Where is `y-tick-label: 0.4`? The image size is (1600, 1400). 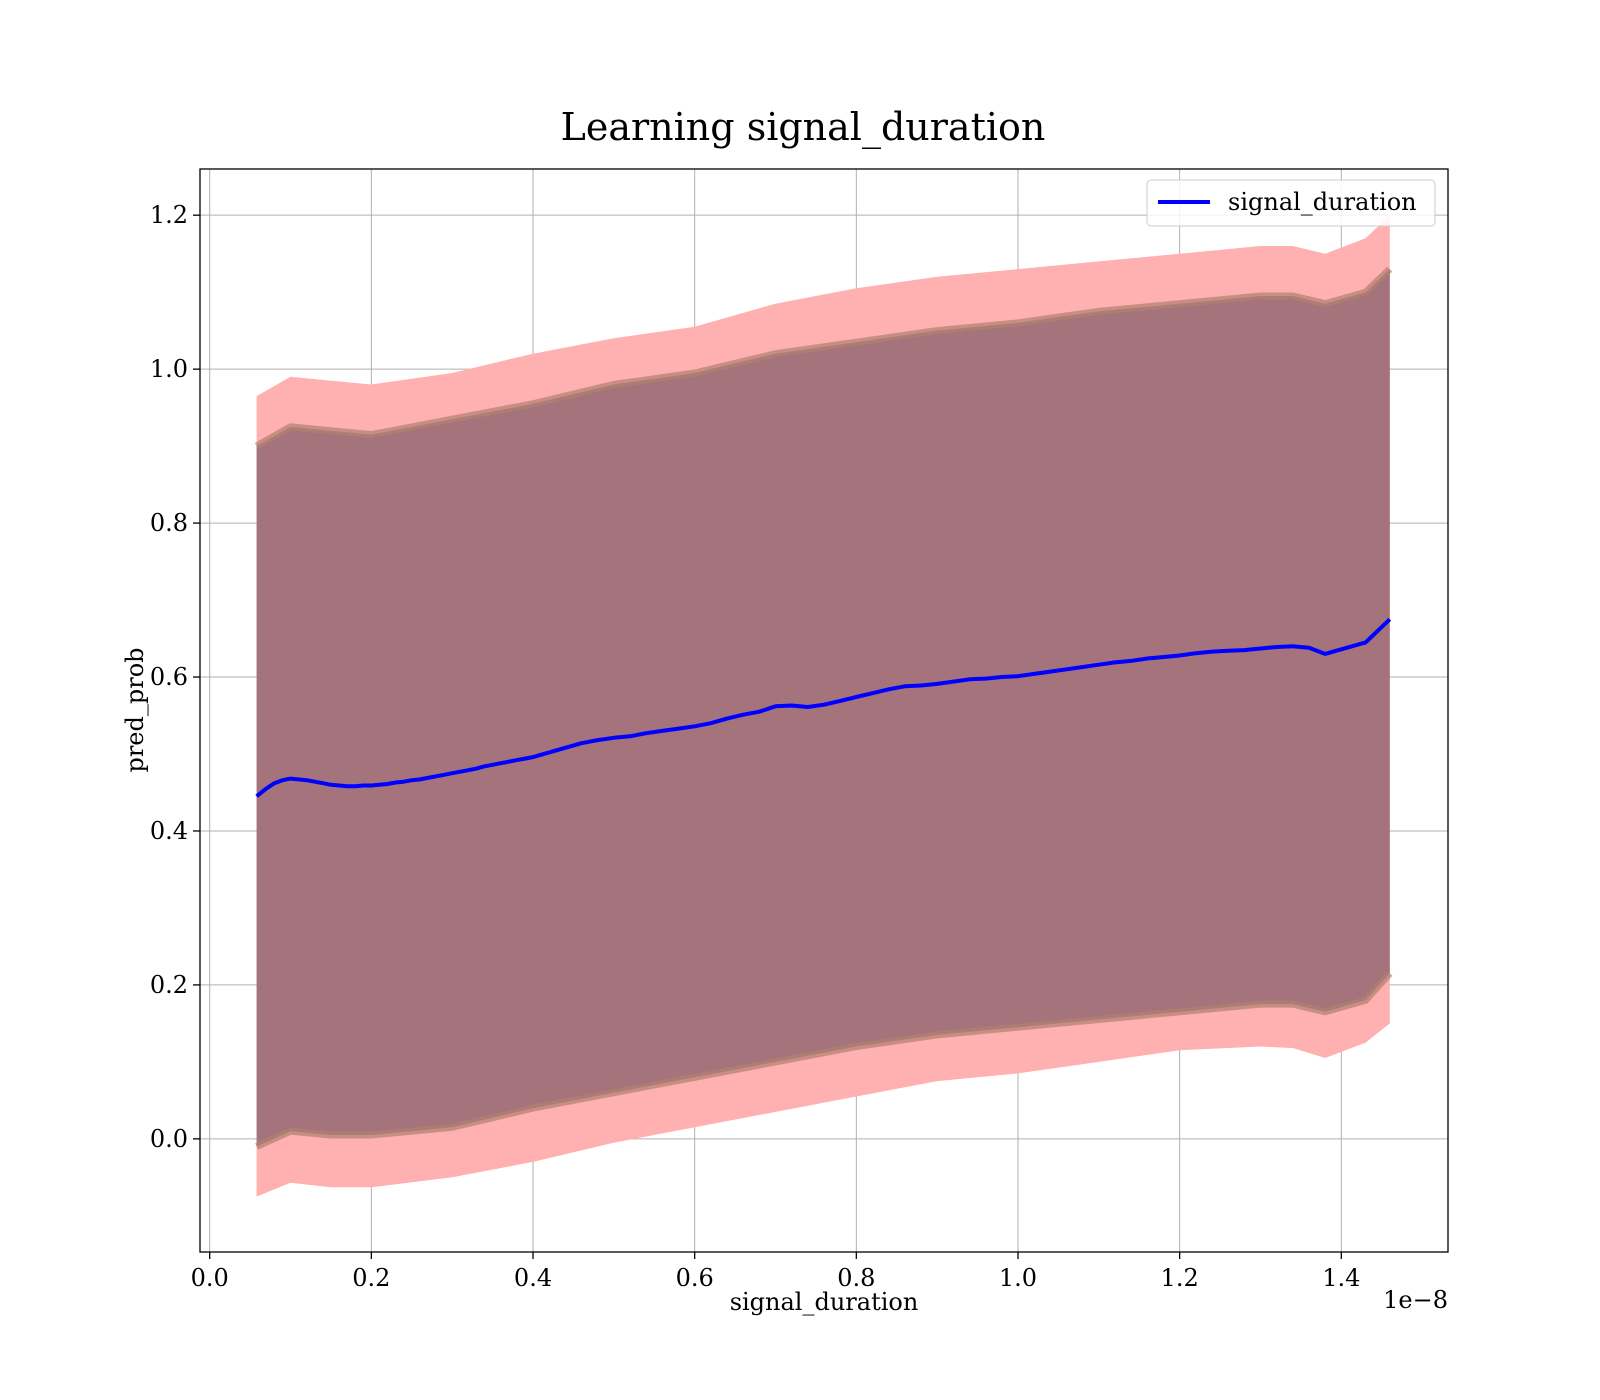 y-tick-label: 0.4 is located at coordinates (169, 831).